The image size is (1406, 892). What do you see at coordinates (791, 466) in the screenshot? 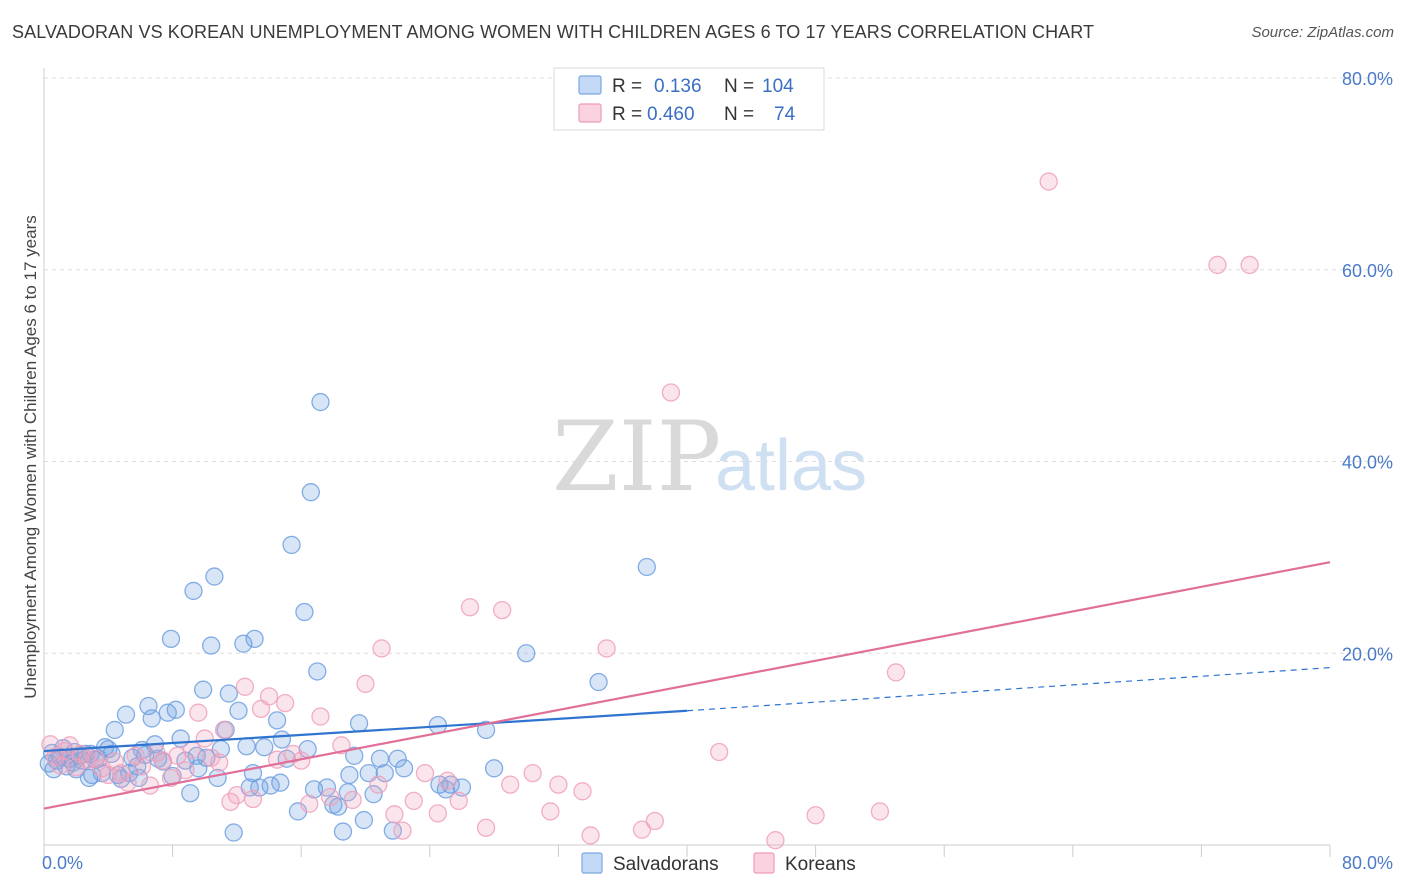
I see `watermark-atlas: atlas` at bounding box center [791, 466].